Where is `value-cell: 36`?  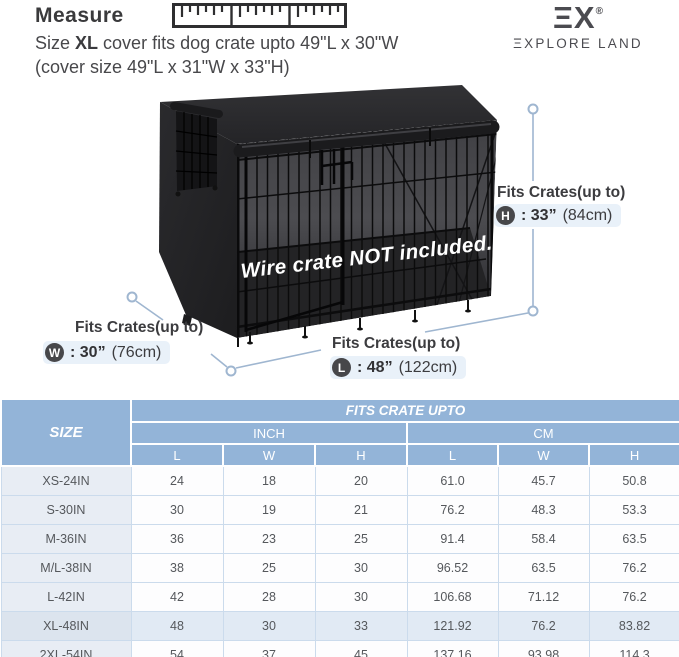 value-cell: 36 is located at coordinates (177, 539).